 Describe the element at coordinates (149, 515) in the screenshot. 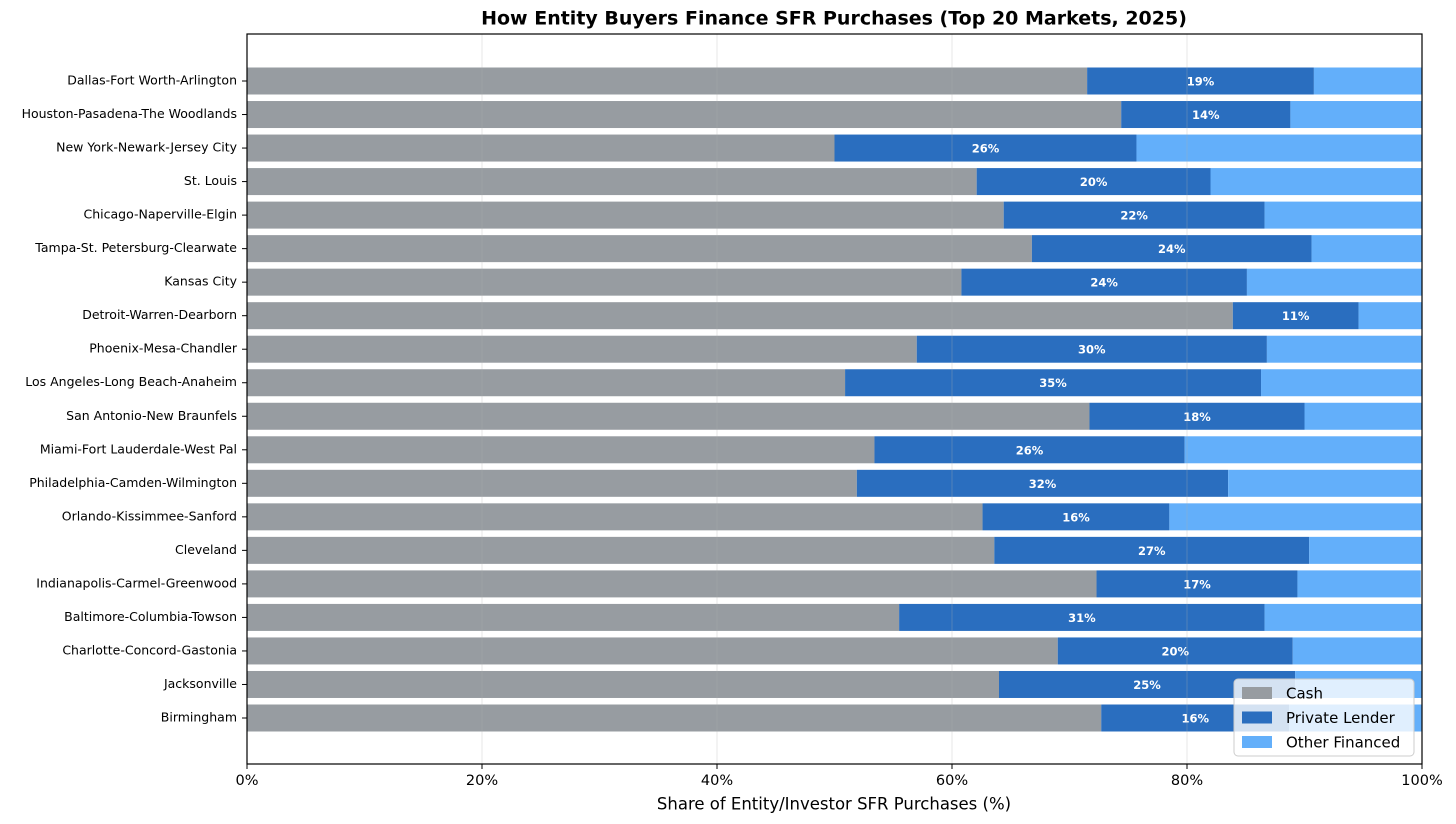

I see `y-tick-label: Orlando-Kissimmee-Sanford` at that location.